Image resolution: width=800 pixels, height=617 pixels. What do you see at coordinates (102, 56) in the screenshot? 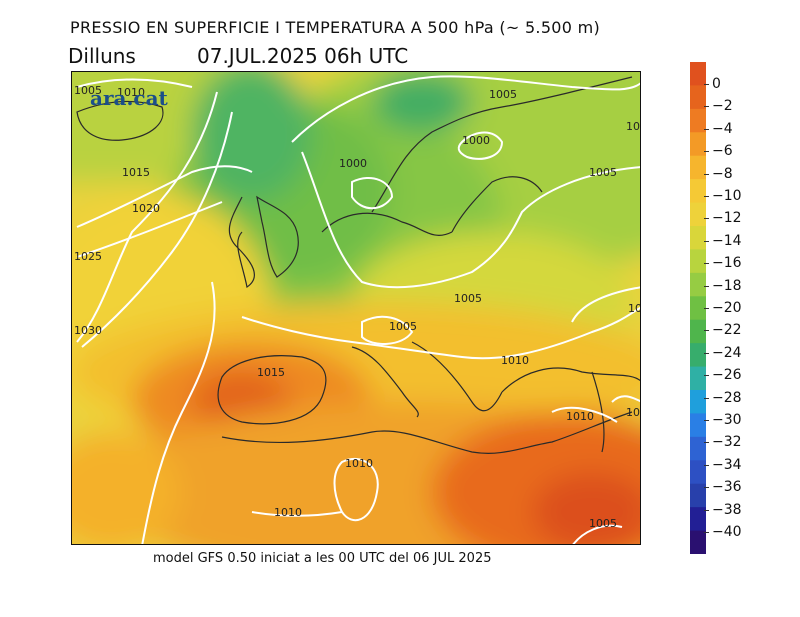
I see `day-label: Dilluns` at bounding box center [102, 56].